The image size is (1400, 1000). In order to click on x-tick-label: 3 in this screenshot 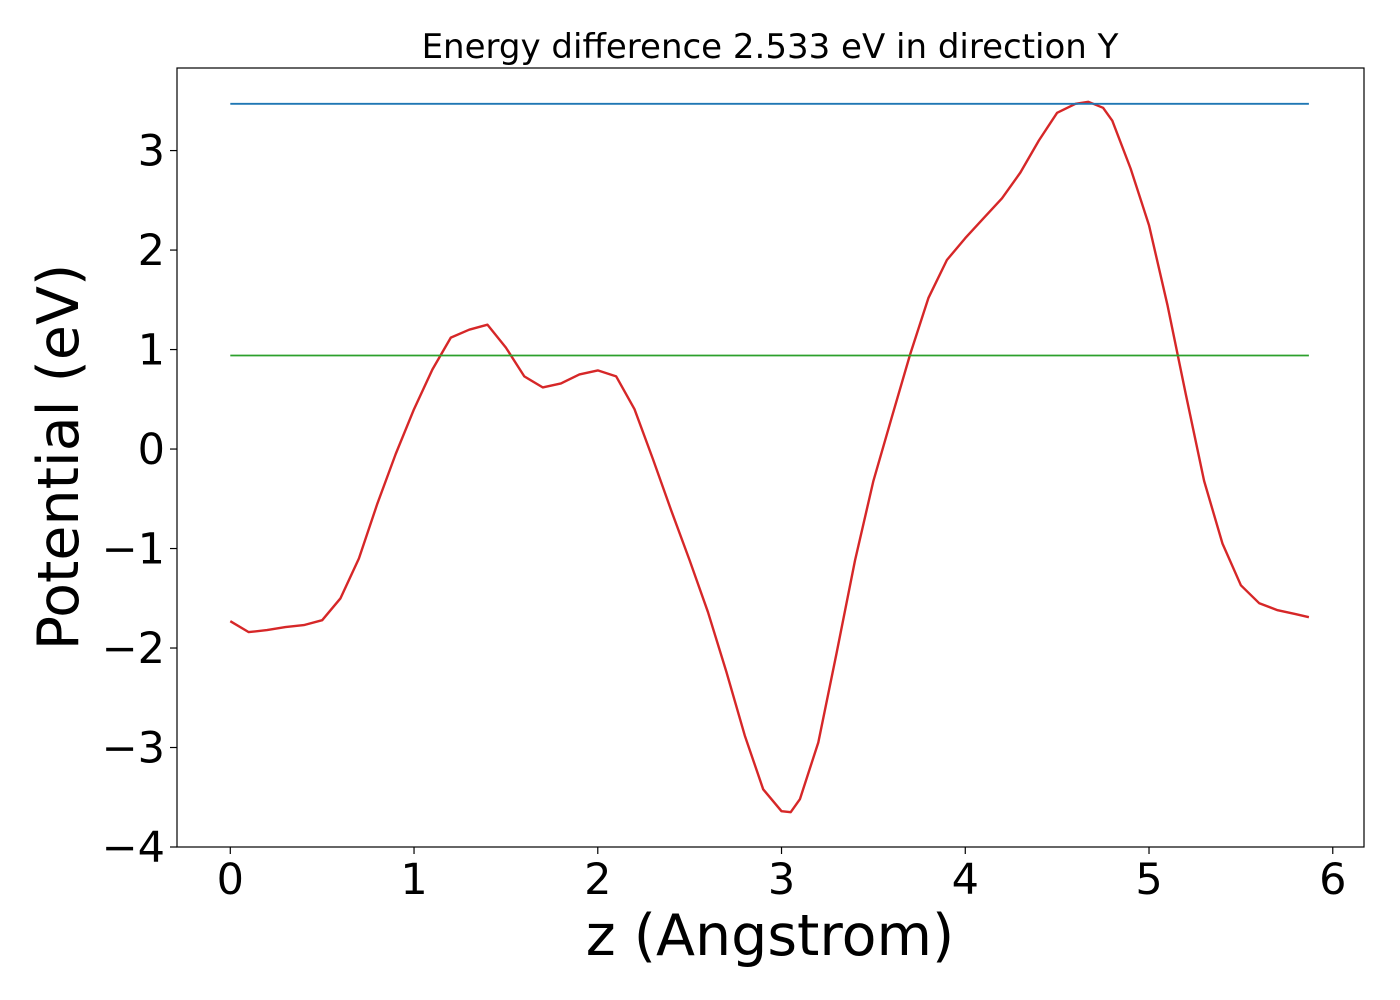, I will do `click(781, 880)`.